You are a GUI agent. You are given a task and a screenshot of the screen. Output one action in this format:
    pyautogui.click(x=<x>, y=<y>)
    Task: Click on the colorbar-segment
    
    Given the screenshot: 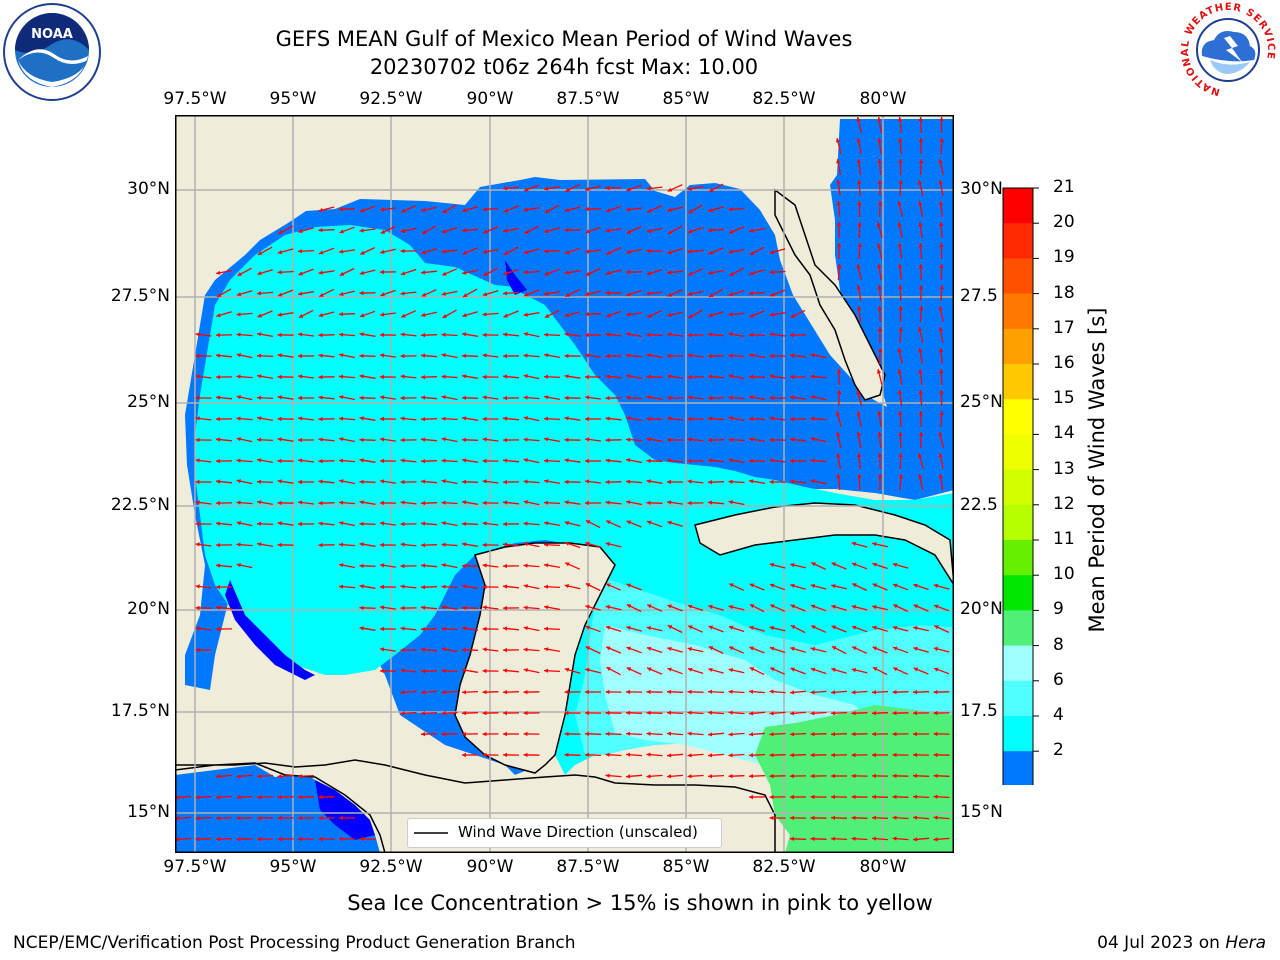 What is the action you would take?
    pyautogui.click(x=1018, y=487)
    